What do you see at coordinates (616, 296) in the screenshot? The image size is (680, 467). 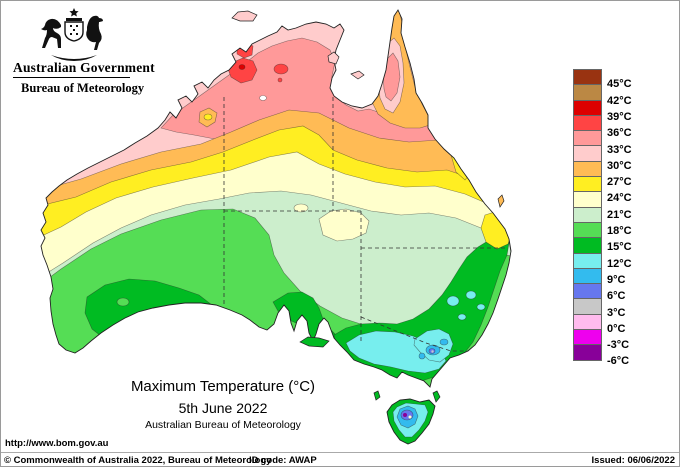 I see `legend-label: 6°C` at bounding box center [616, 296].